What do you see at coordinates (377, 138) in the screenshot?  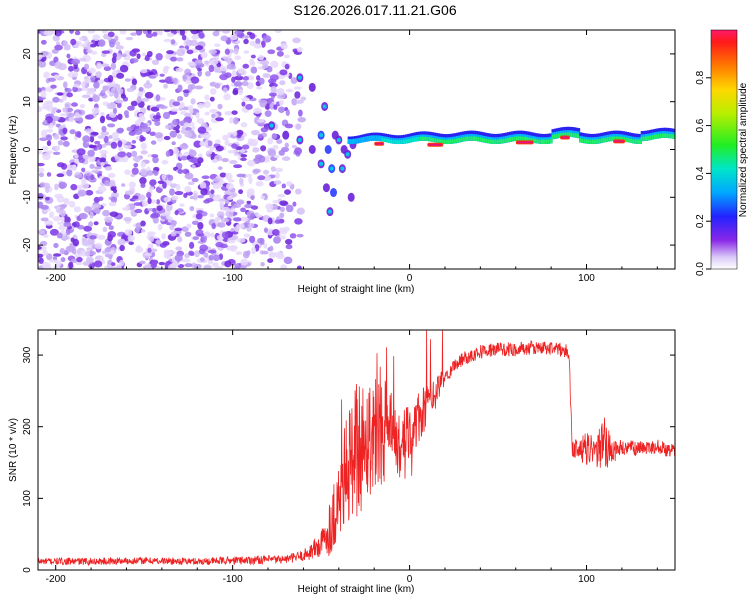 I see `heatmap-tone-mid` at bounding box center [377, 138].